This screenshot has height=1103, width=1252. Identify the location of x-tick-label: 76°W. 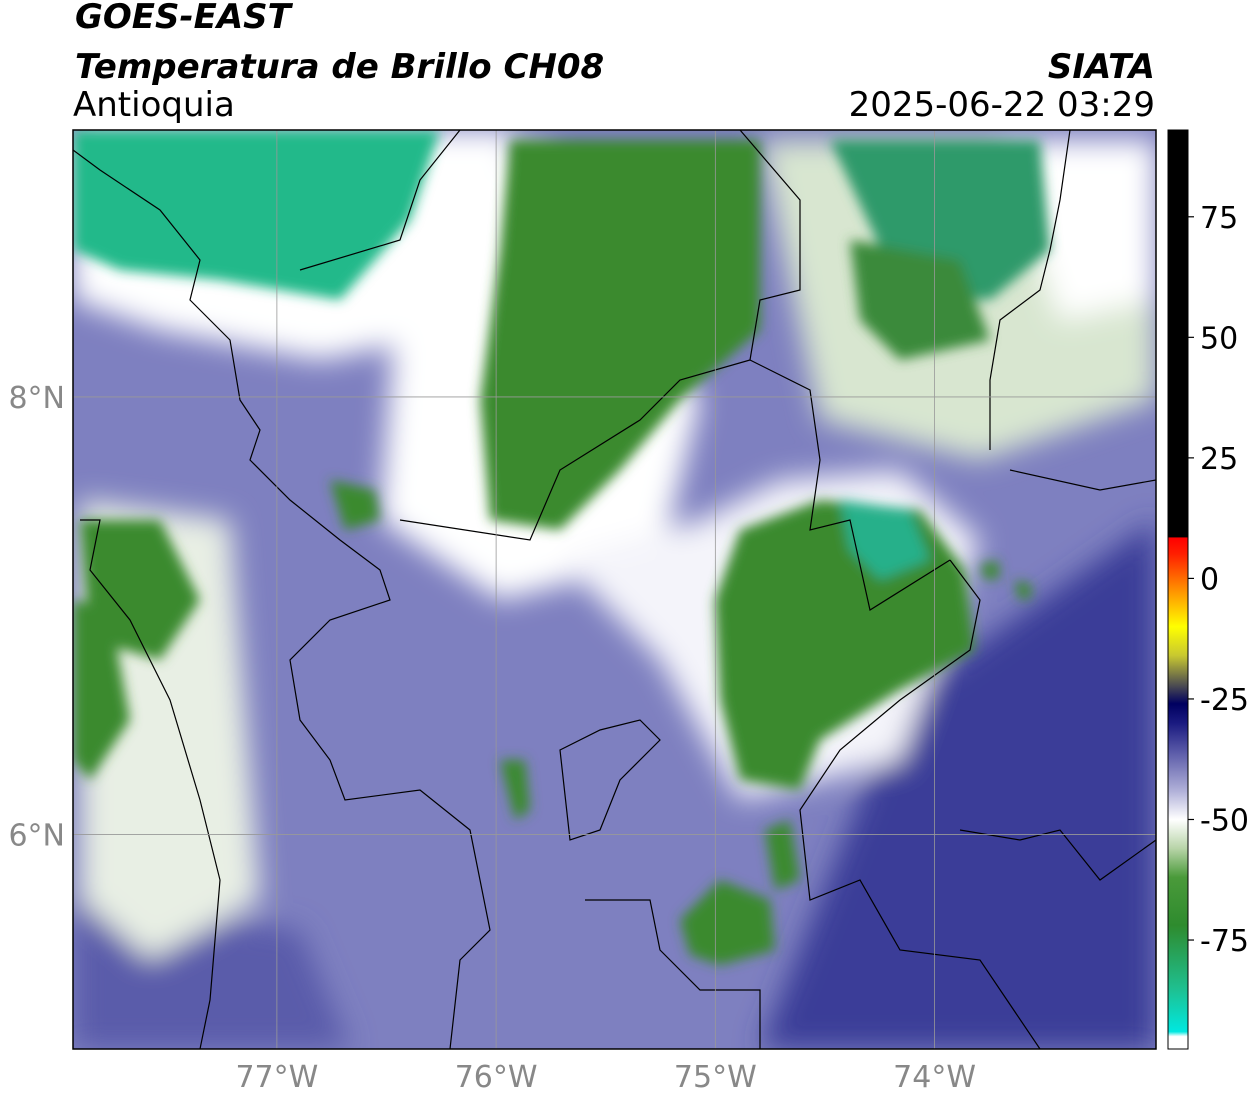
(496, 1077).